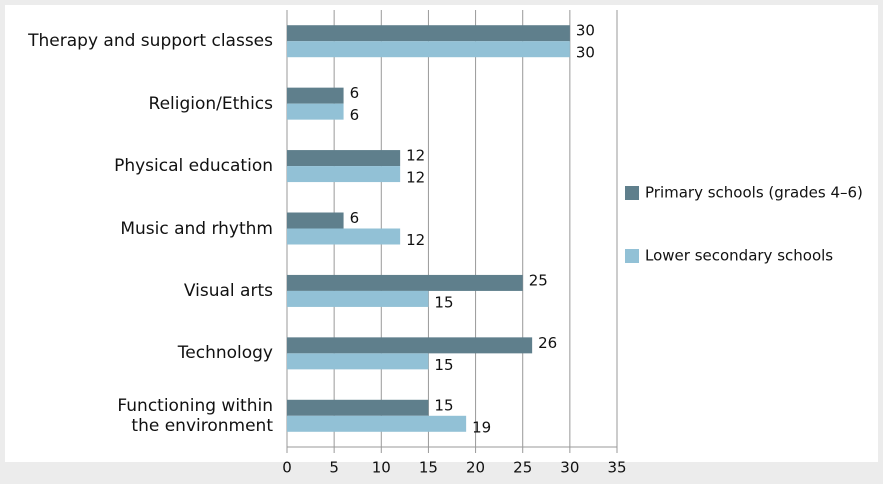 The width and height of the screenshot is (883, 484). I want to click on value-label: 25, so click(538, 280).